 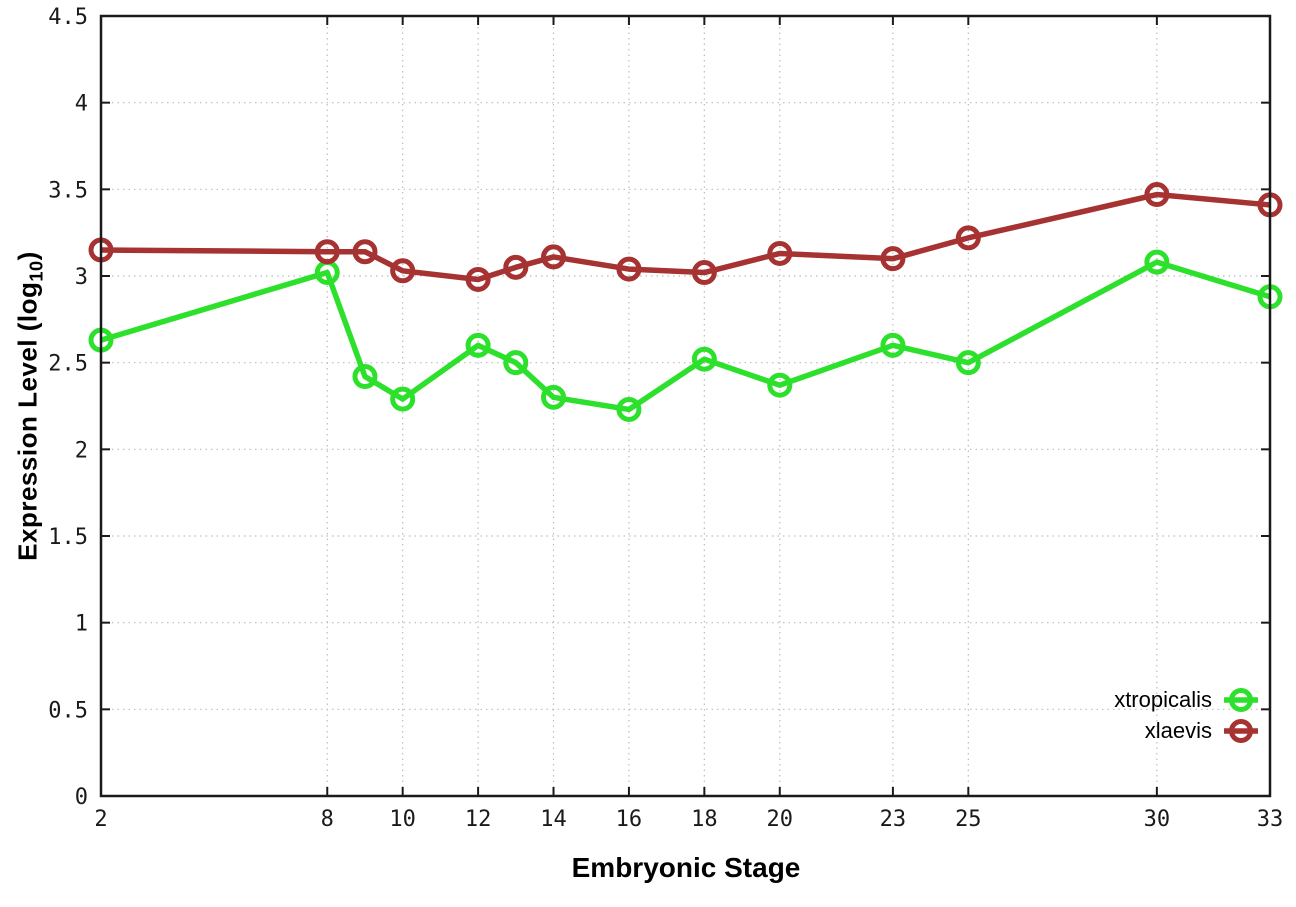 What do you see at coordinates (81, 797) in the screenshot?
I see `y-tick-label: 0` at bounding box center [81, 797].